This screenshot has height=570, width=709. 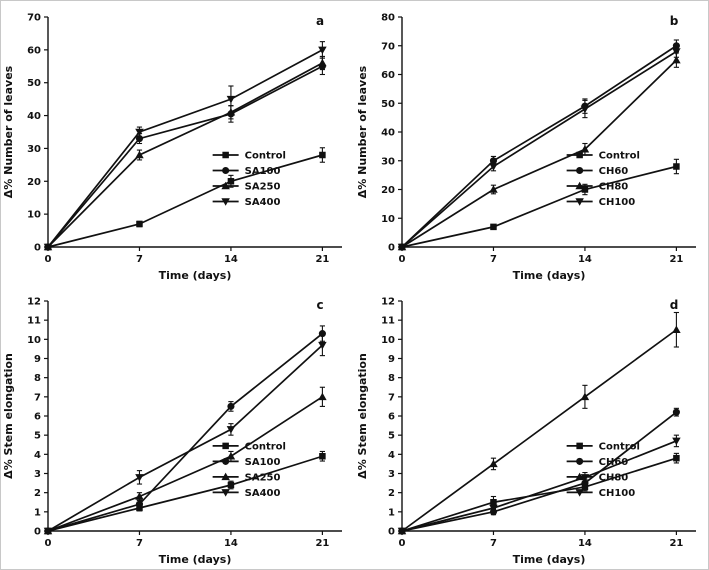 What do you see at coordinates (388, 18) in the screenshot?
I see `svg-text: 80` at bounding box center [388, 18].